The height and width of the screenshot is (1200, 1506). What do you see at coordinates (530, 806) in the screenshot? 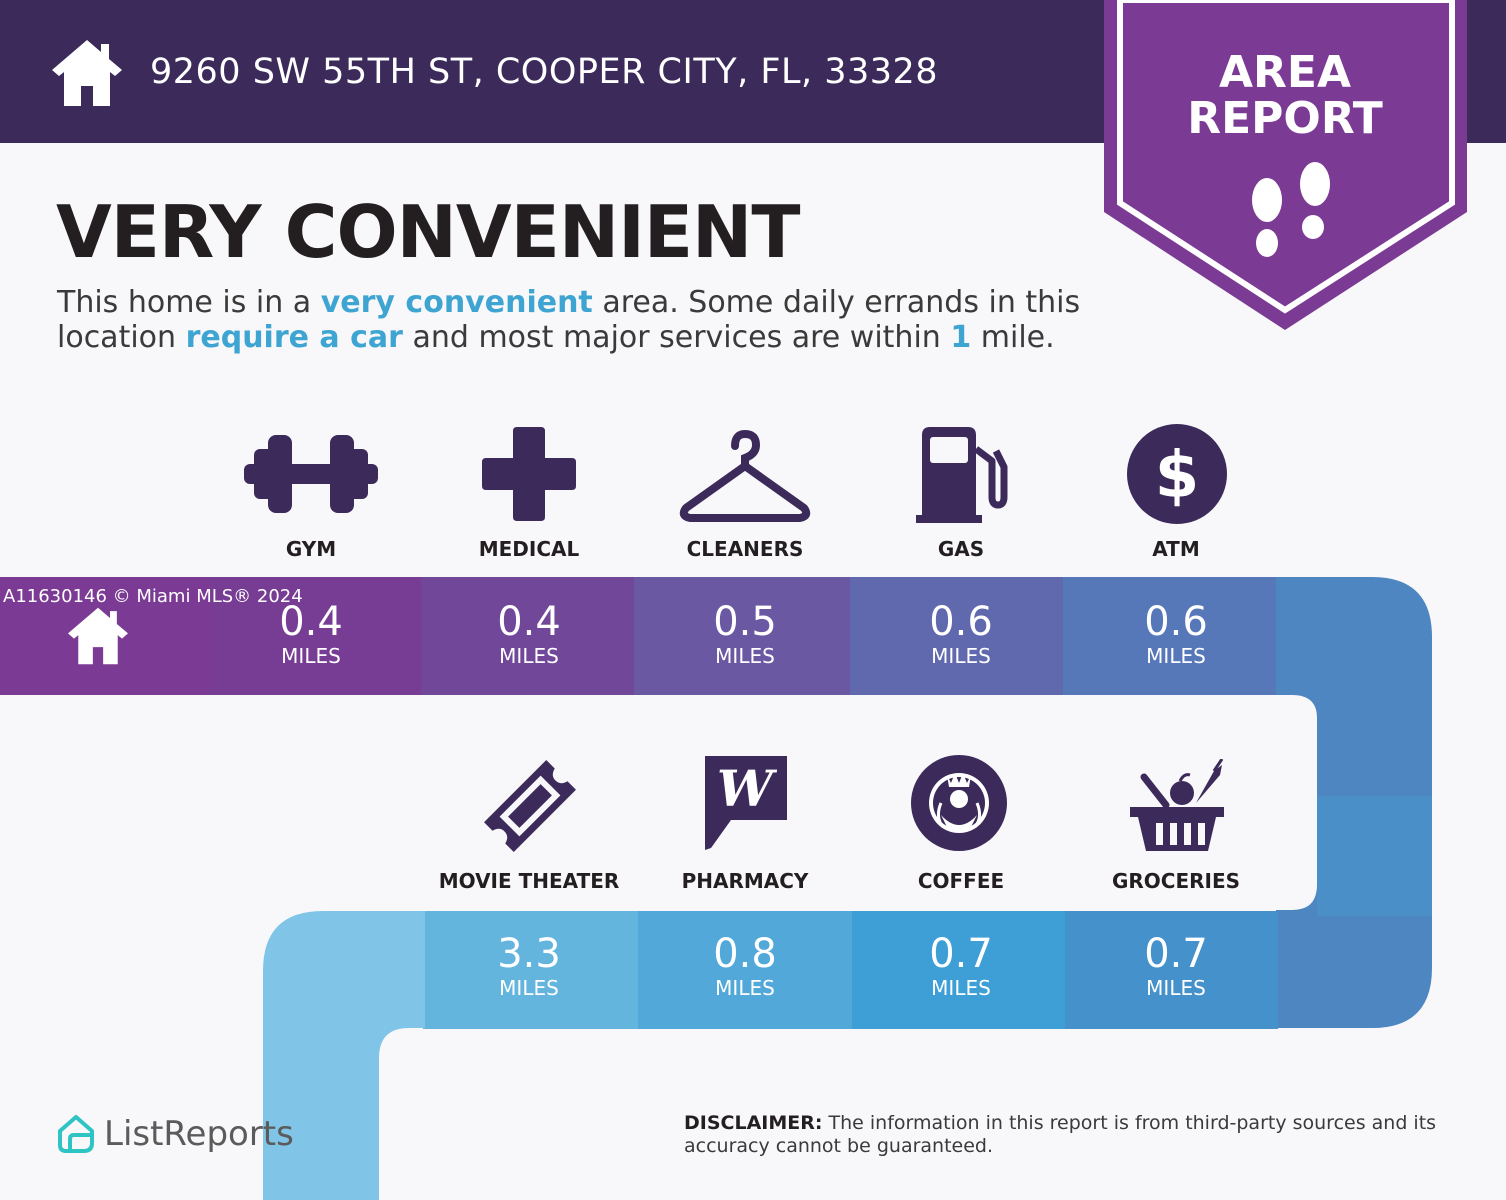
I see `ticket-icon` at bounding box center [530, 806].